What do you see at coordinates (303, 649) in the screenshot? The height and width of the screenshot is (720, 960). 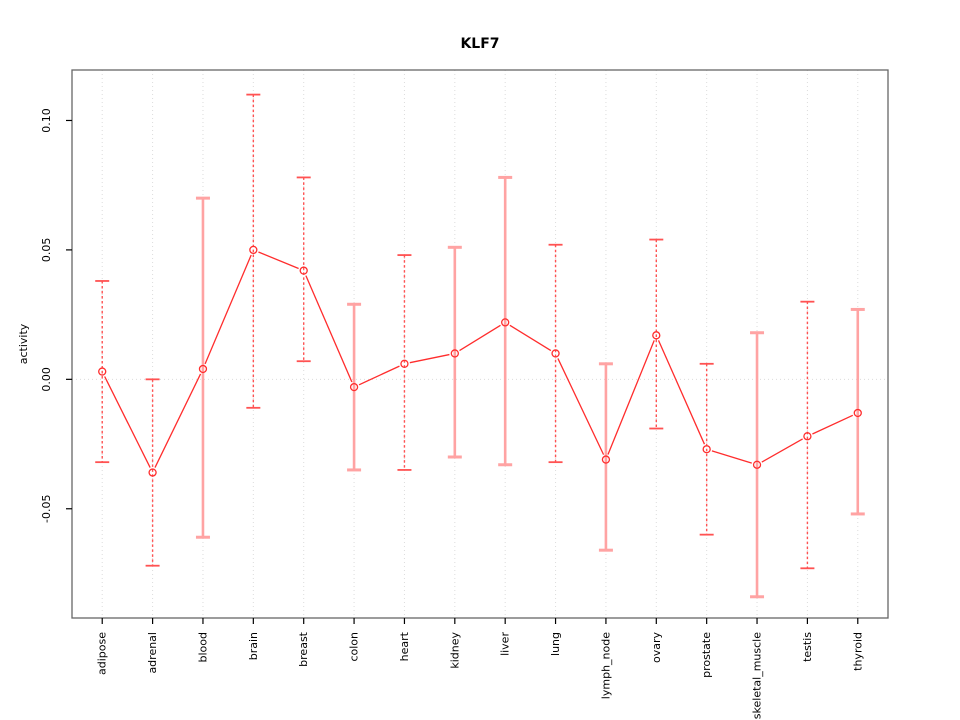 I see `x-tick-label-breast: breast` at bounding box center [303, 649].